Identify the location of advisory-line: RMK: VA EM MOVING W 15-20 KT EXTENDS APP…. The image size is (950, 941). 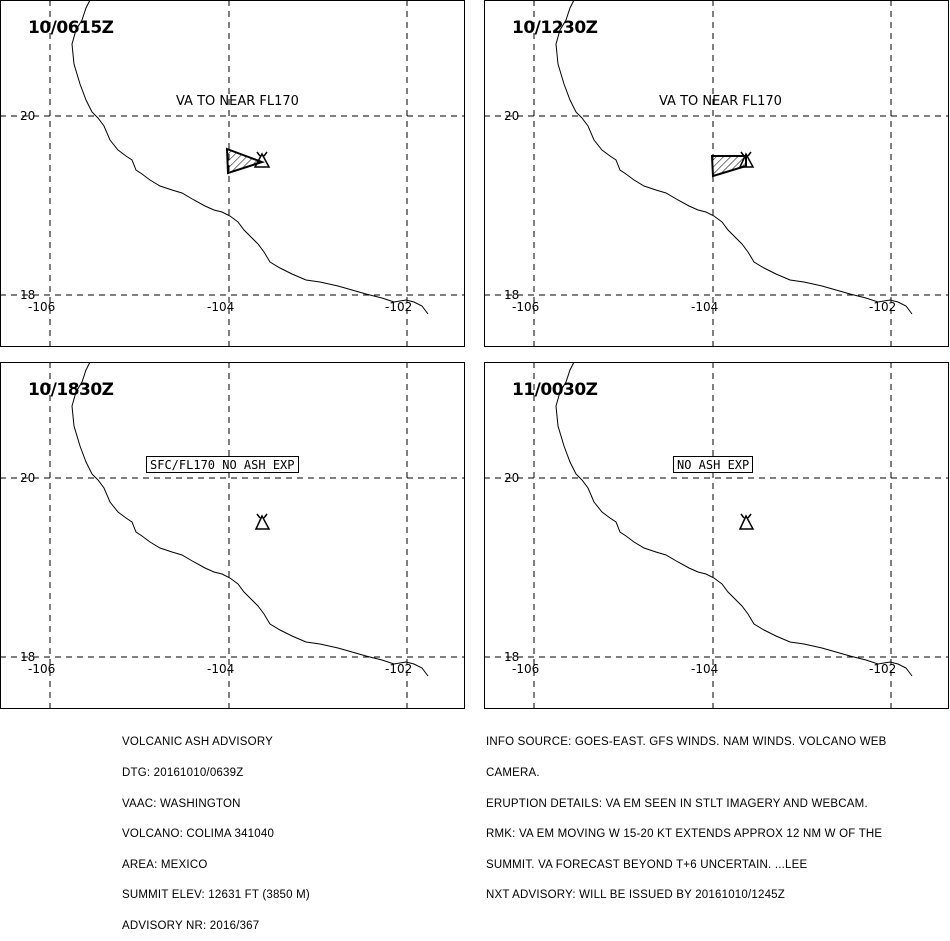
(684, 834).